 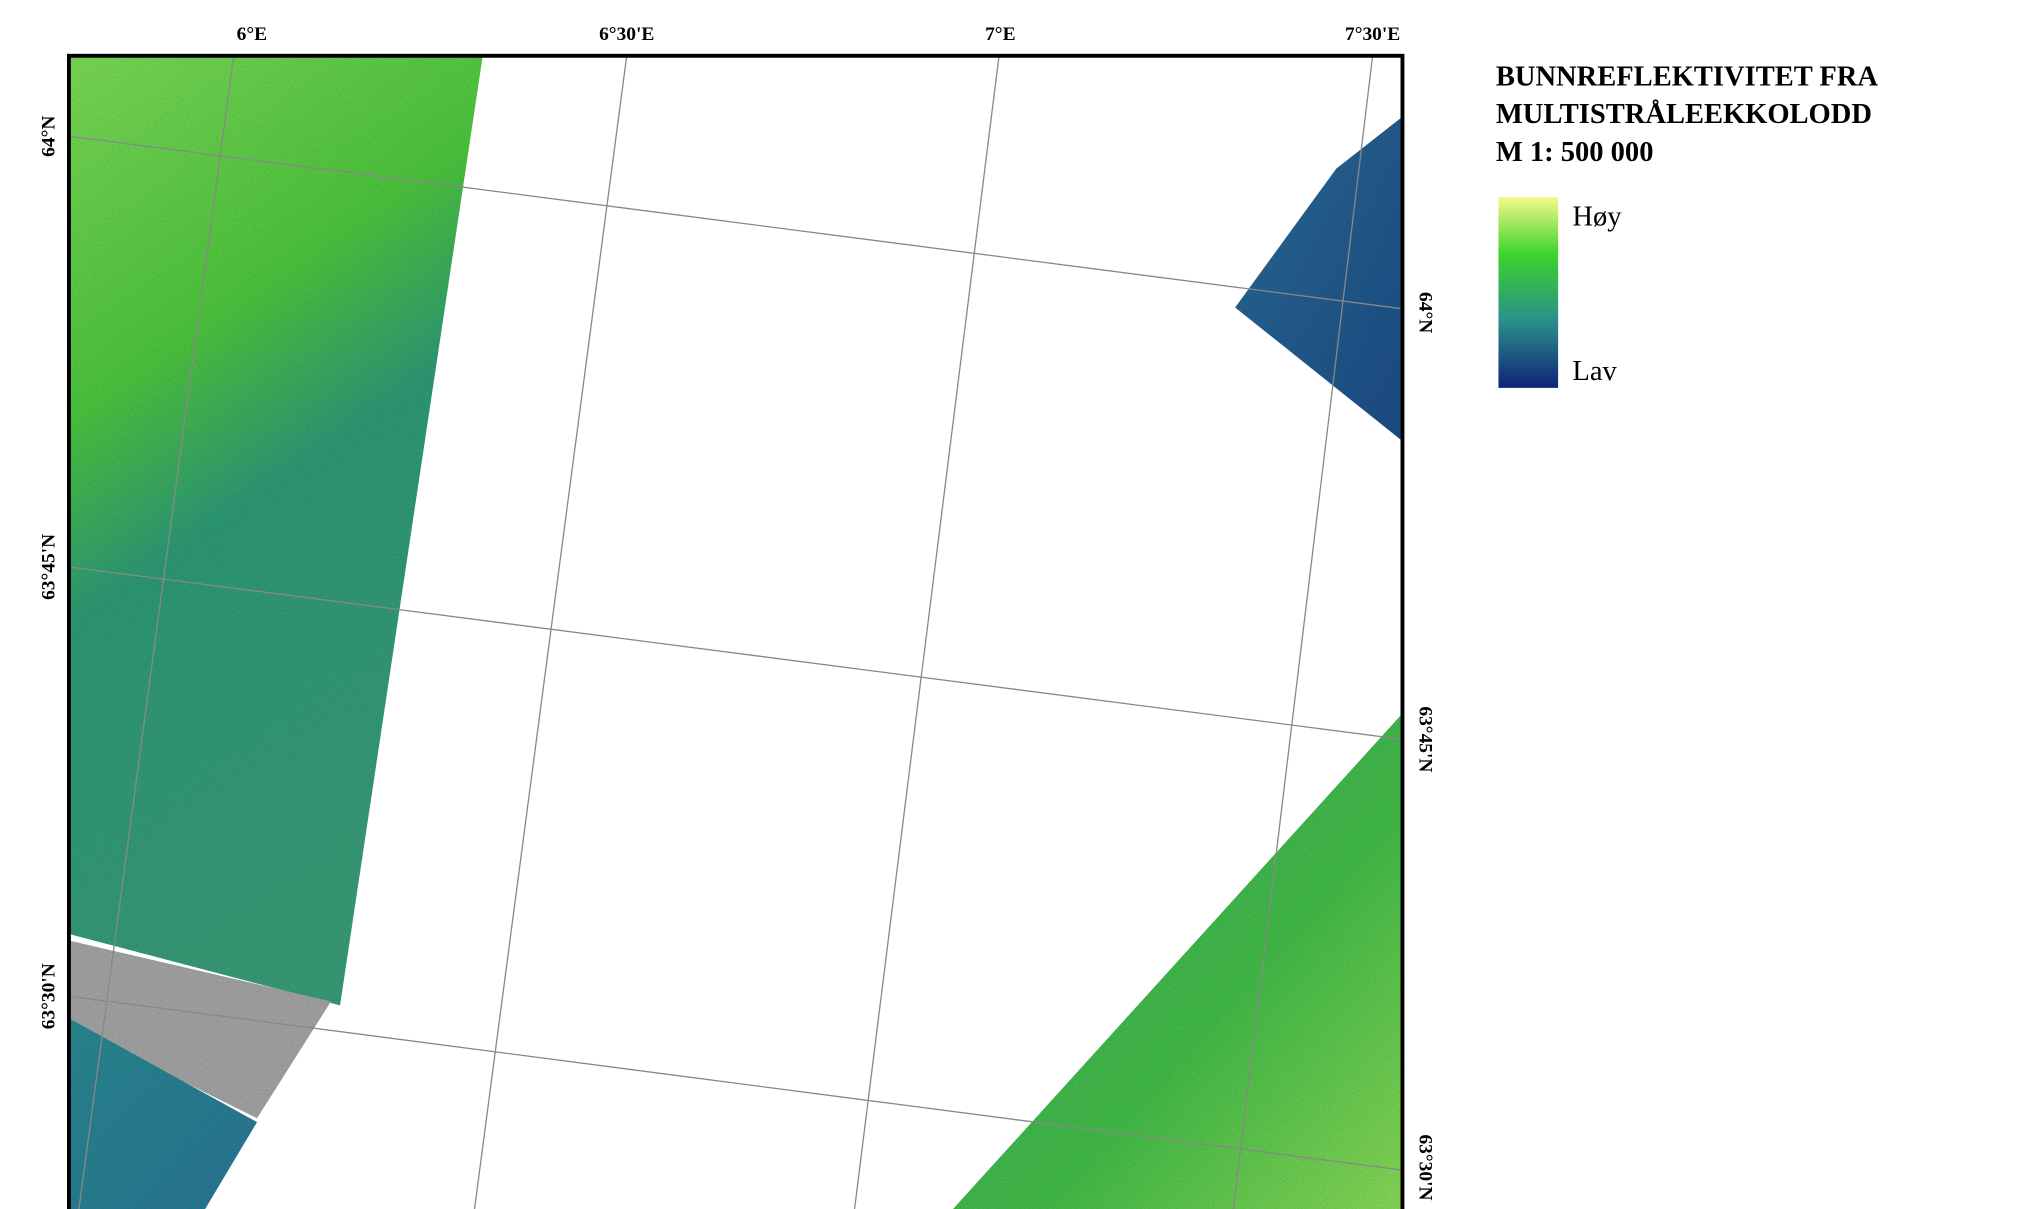 What do you see at coordinates (252, 34) in the screenshot?
I see `longitude-label: 6°E` at bounding box center [252, 34].